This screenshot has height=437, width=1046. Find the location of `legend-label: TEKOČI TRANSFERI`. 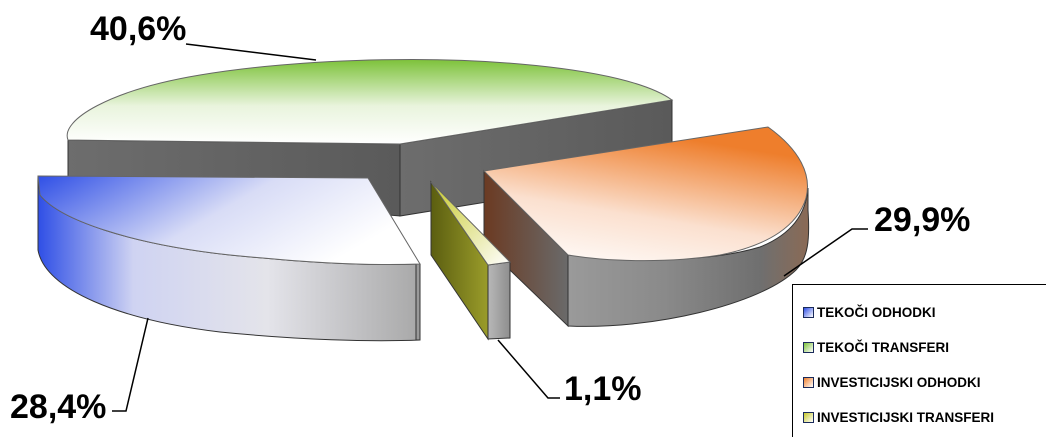

legend-label: TEKOČI TRANSFERI is located at coordinates (883, 347).